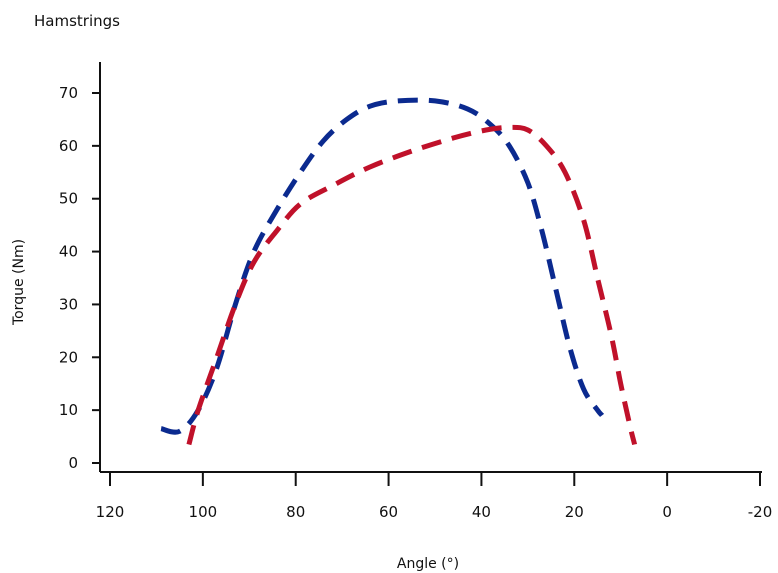 Image resolution: width=778 pixels, height=573 pixels. I want to click on chart-title: Hamstrings, so click(77, 21).